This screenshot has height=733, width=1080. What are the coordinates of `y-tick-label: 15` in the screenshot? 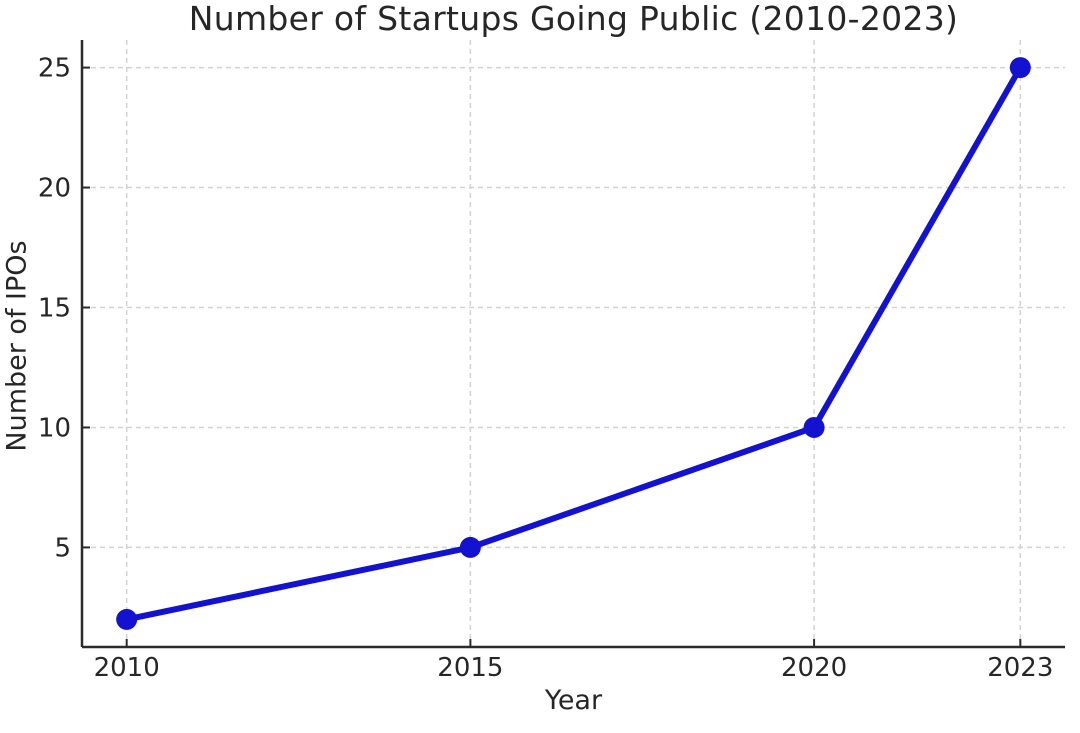 It's located at (54, 309).